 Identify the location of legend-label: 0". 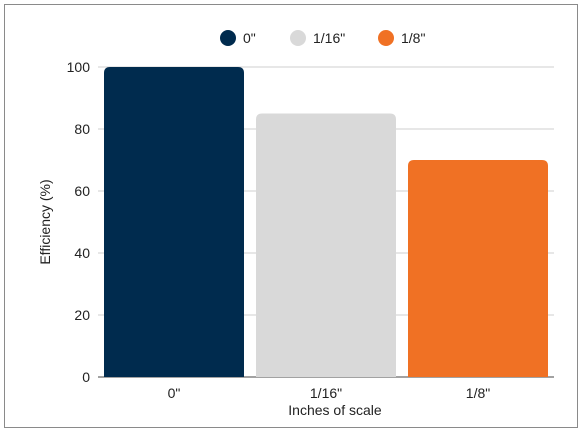
(249, 38).